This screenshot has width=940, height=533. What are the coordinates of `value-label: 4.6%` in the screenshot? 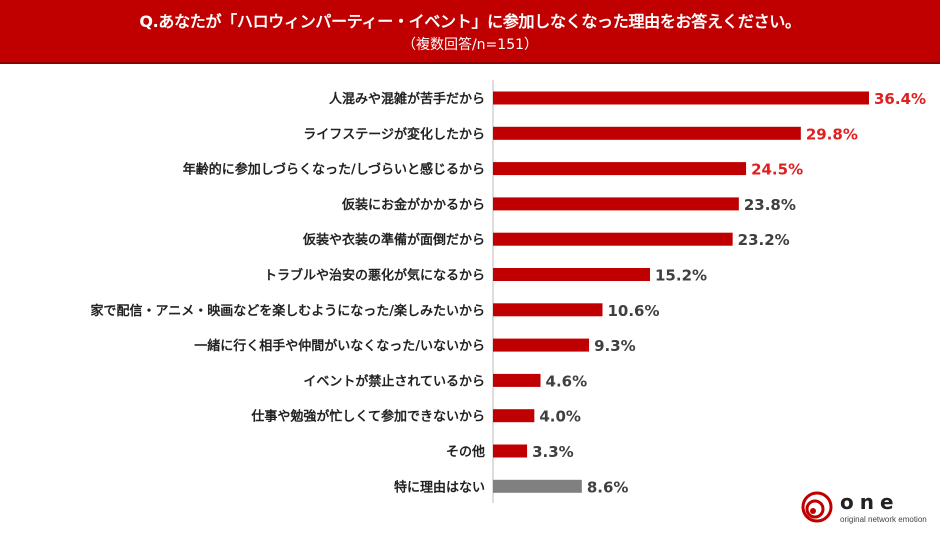 It's located at (567, 381).